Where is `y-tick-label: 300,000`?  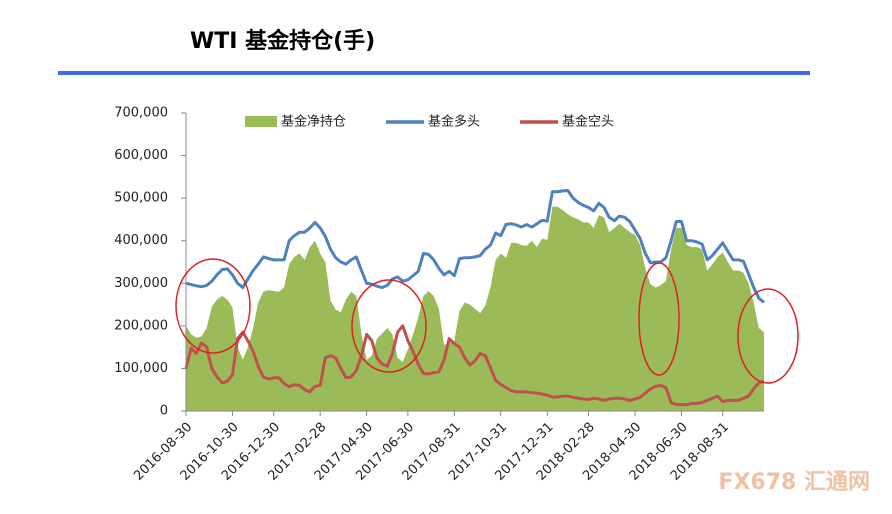 y-tick-label: 300,000 is located at coordinates (141, 283).